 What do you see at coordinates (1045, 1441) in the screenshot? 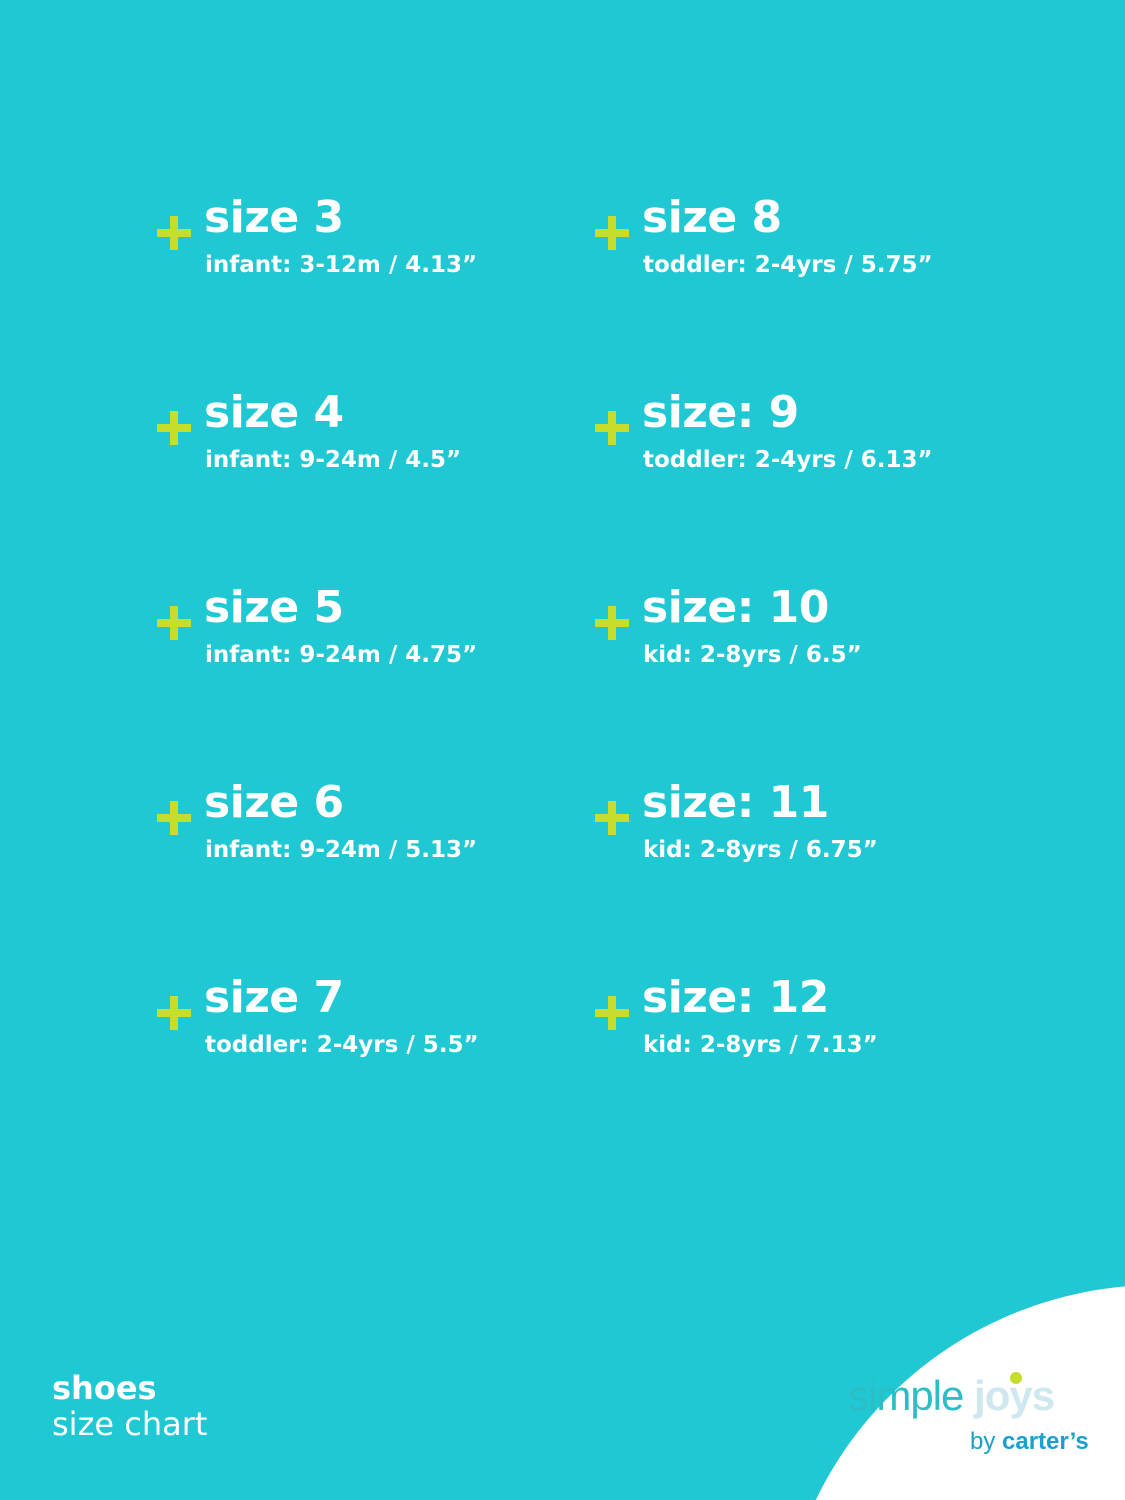
I see `logo-carters: carter’s` at bounding box center [1045, 1441].